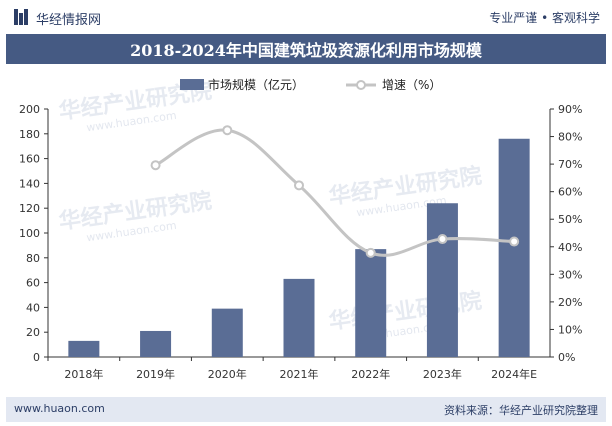 Image resolution: width=612 pixels, height=426 pixels. What do you see at coordinates (570, 219) in the screenshot?
I see `y-right-tick-label: 50%` at bounding box center [570, 219].